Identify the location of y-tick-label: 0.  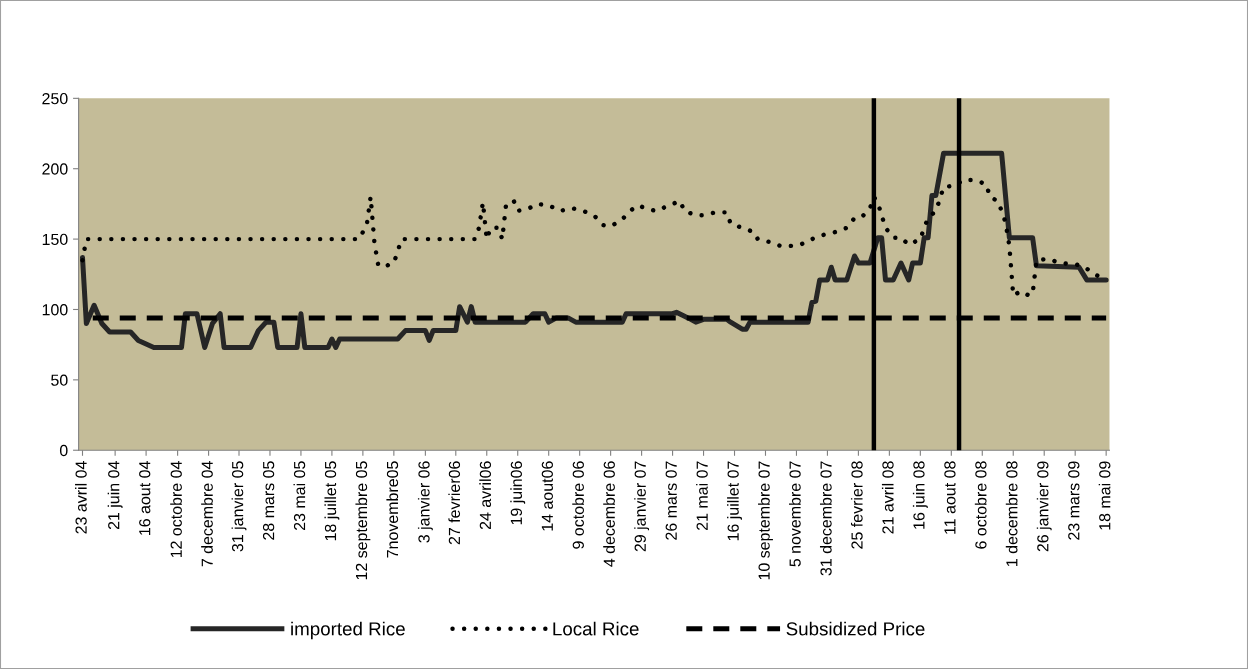
(63, 450).